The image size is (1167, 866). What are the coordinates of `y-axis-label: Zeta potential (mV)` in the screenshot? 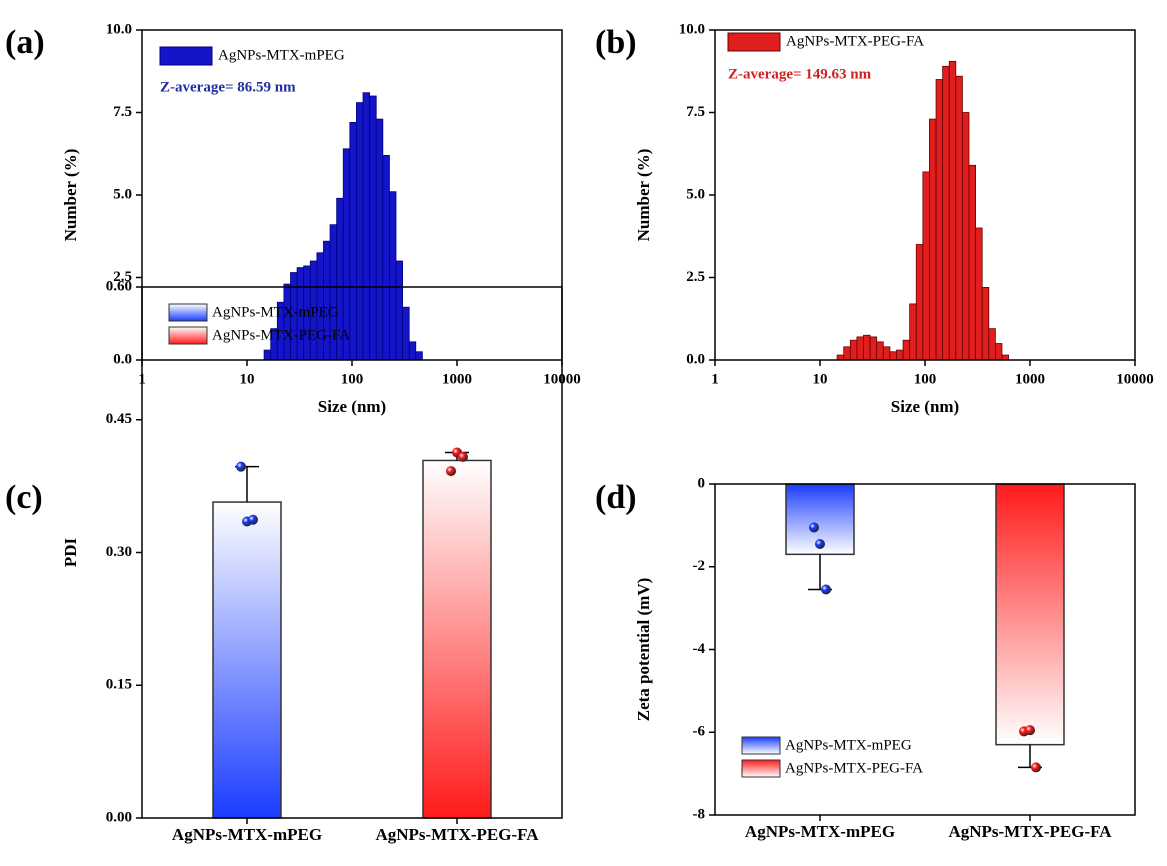 It's located at (643, 650).